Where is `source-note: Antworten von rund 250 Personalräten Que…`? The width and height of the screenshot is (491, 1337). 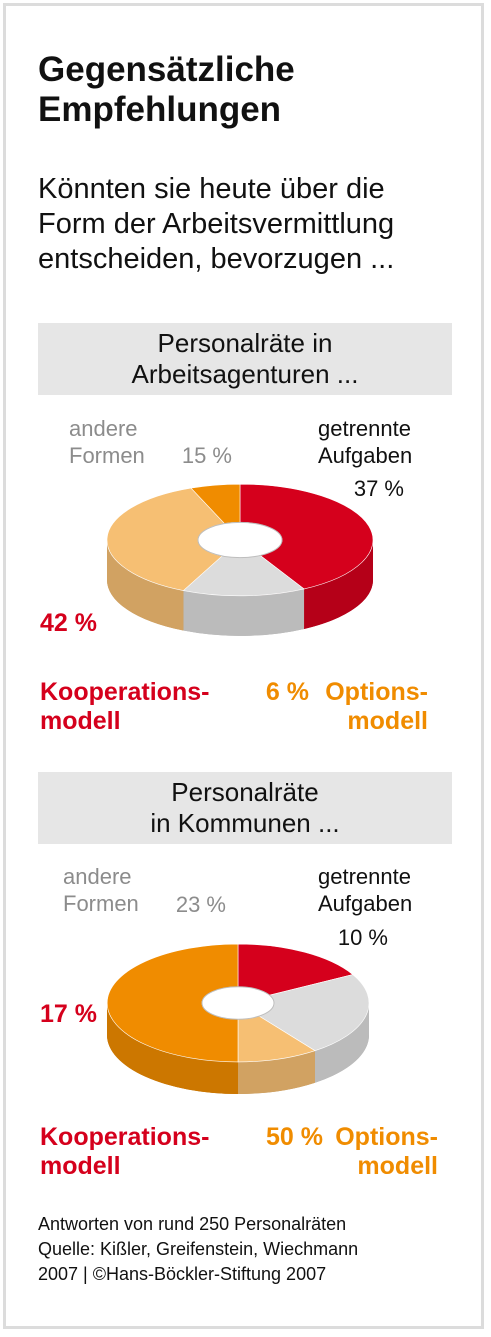
source-note: Antworten von rund 250 Personalräten Que… is located at coordinates (258, 1249).